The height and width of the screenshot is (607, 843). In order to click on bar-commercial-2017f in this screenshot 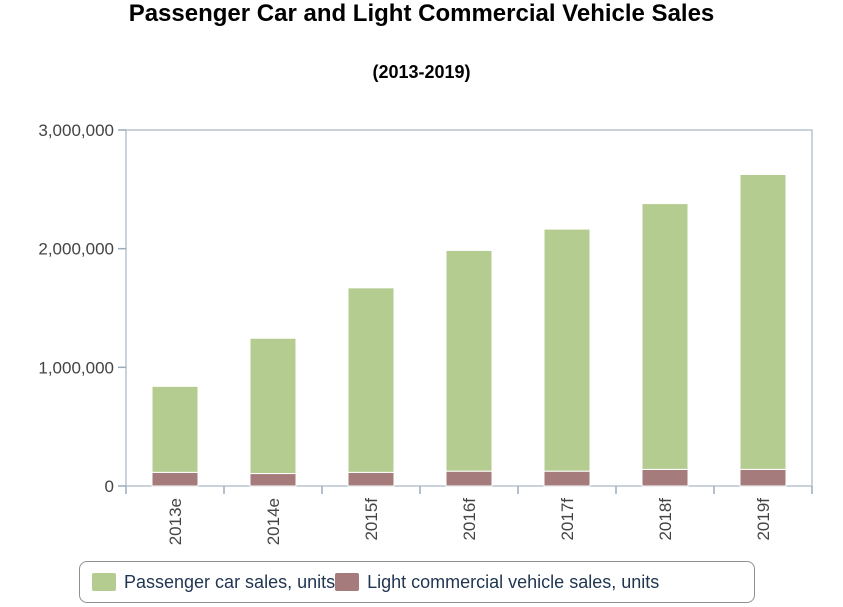, I will do `click(567, 478)`.